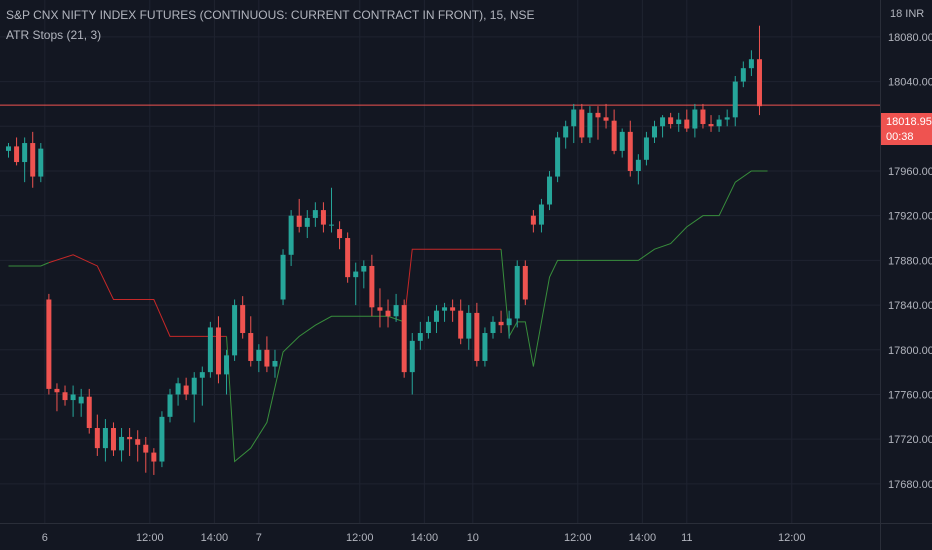  Describe the element at coordinates (215, 538) in the screenshot. I see `time-tick-label: 14:00` at that location.